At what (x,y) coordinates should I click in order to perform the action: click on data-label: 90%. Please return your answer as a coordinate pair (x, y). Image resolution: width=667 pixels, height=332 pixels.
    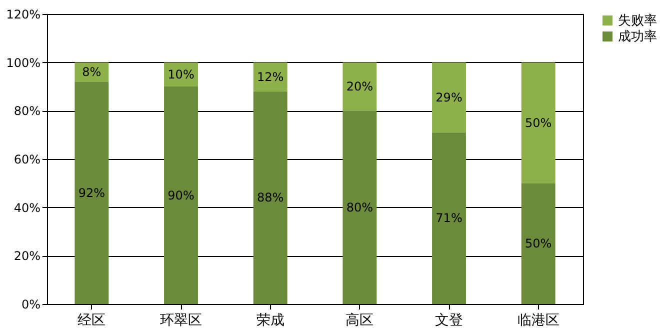
    Looking at the image, I should click on (181, 195).